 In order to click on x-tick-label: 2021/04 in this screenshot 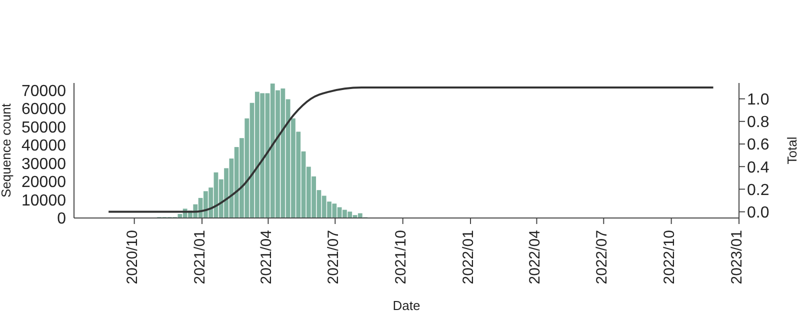, I will do `click(266, 257)`.